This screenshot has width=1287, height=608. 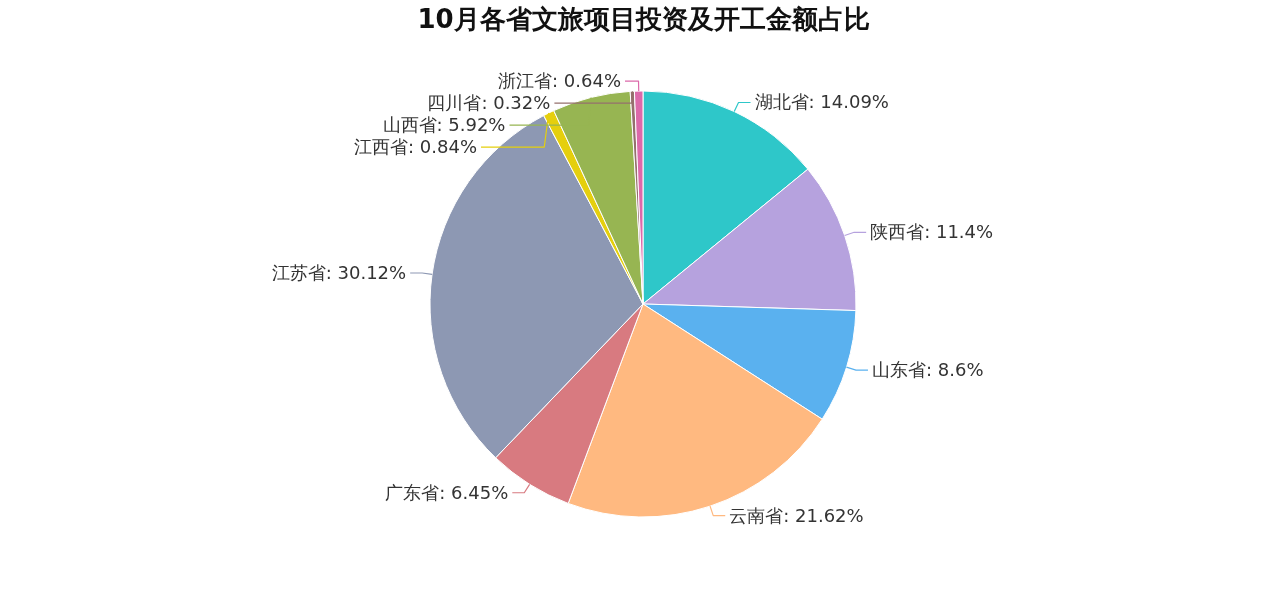 I want to click on data-label: : 8.6%, so click(x=954, y=370).